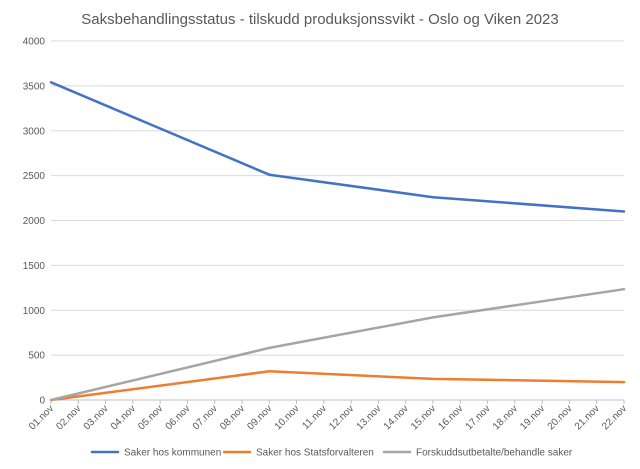 The height and width of the screenshot is (469, 640). What do you see at coordinates (494, 453) in the screenshot?
I see `legend-label-3: Forskuddsutbetalte/behandle saker` at bounding box center [494, 453].